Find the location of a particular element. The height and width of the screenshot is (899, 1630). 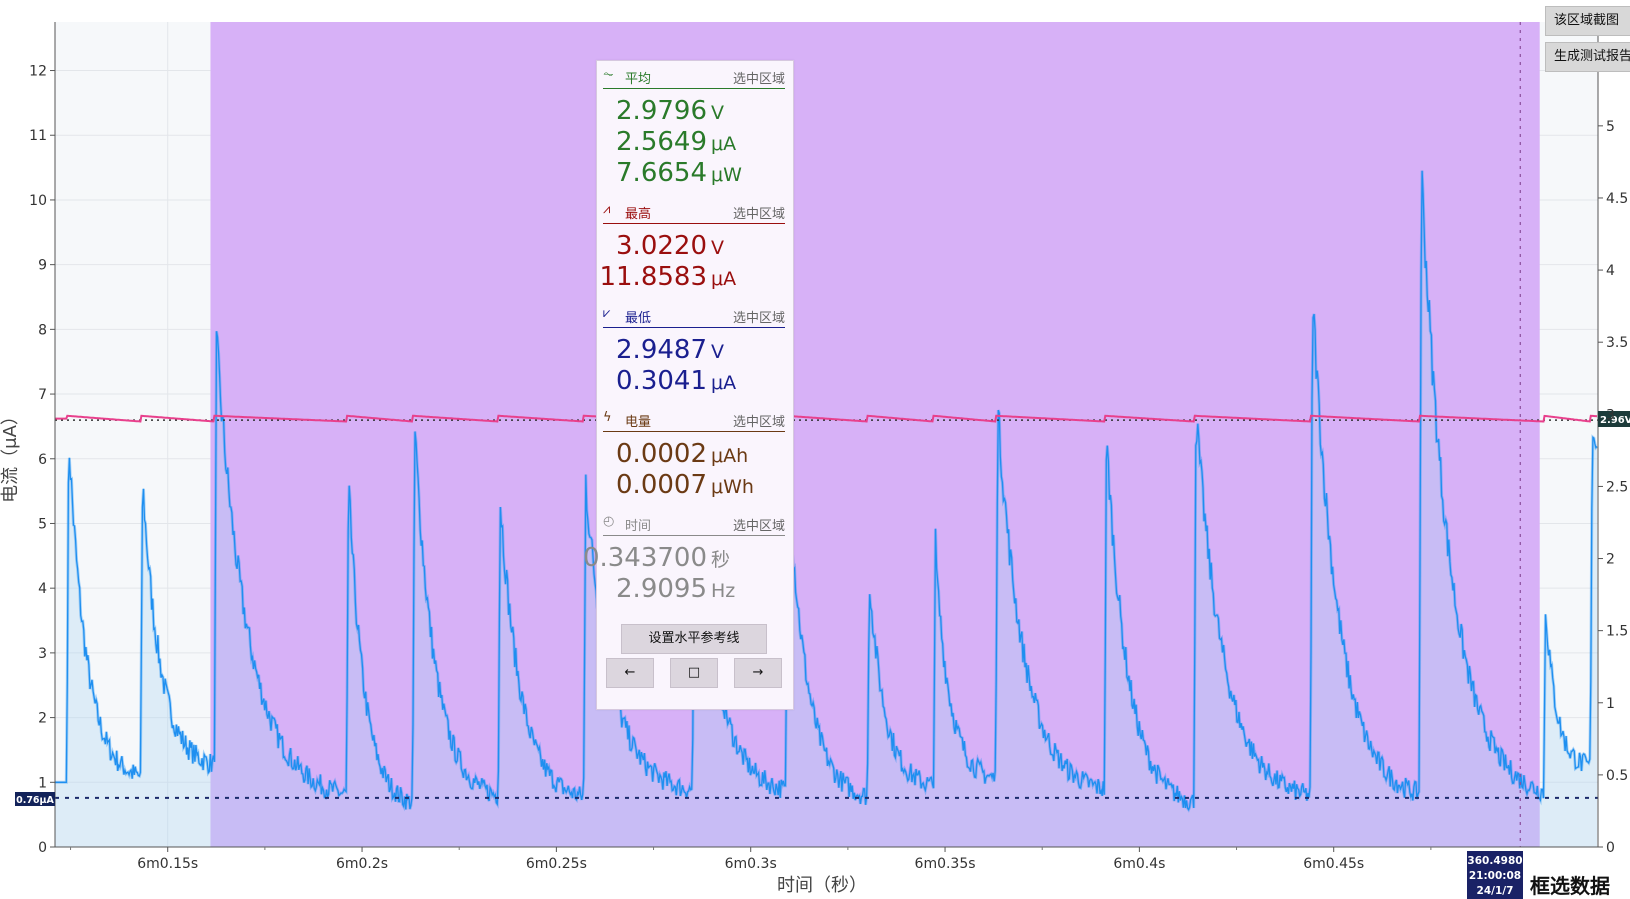

avg-power-unit: μW is located at coordinates (726, 175).